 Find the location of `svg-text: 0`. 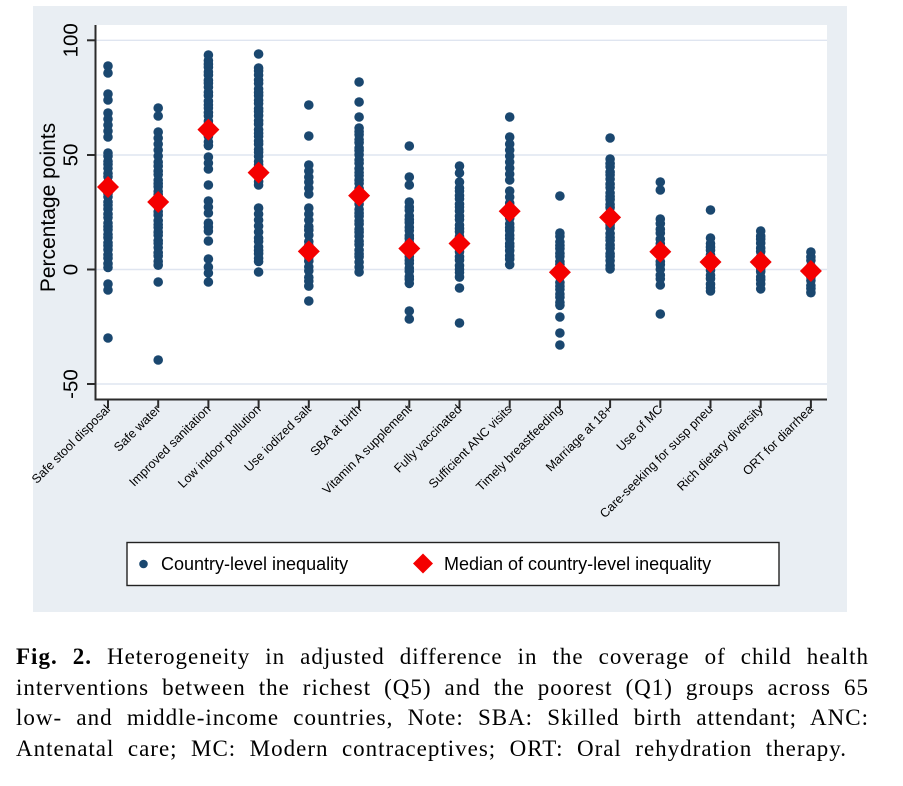

svg-text: 0 is located at coordinates (71, 269).